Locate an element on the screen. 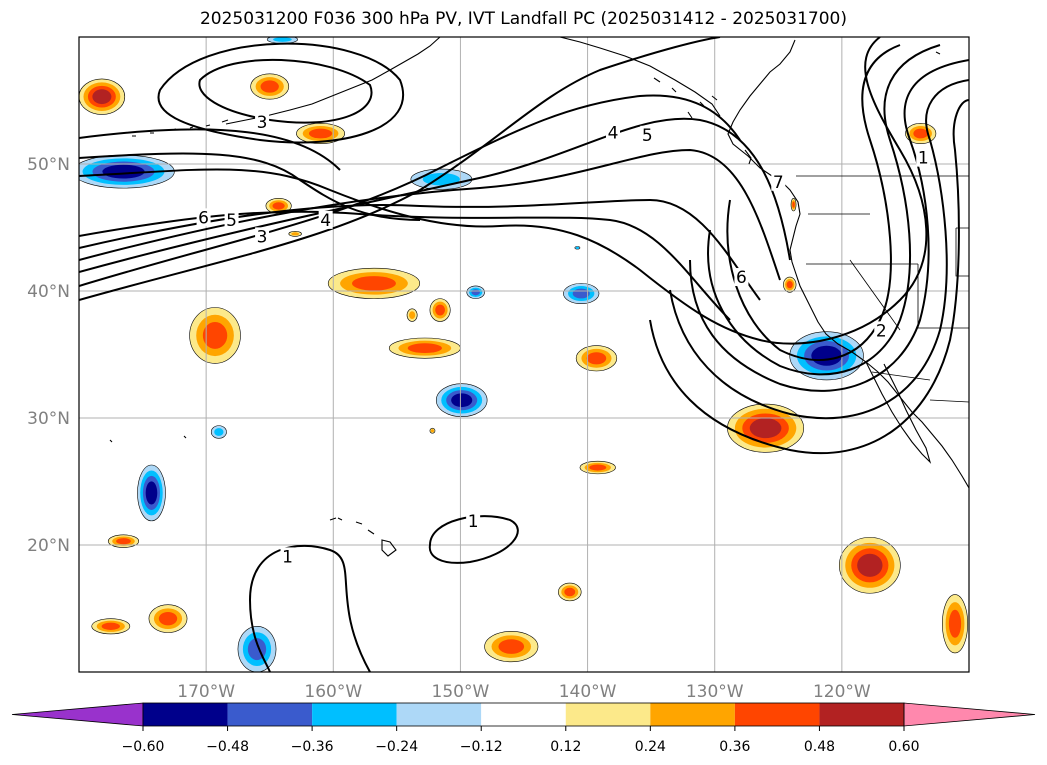 Image resolution: width=1047 pixels, height=765 pixels. contour-label: 3 is located at coordinates (262, 123).